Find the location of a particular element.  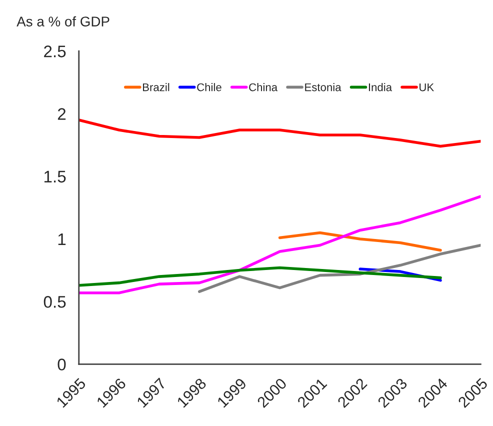

y-tick-label: 1.5 is located at coordinates (55, 176).